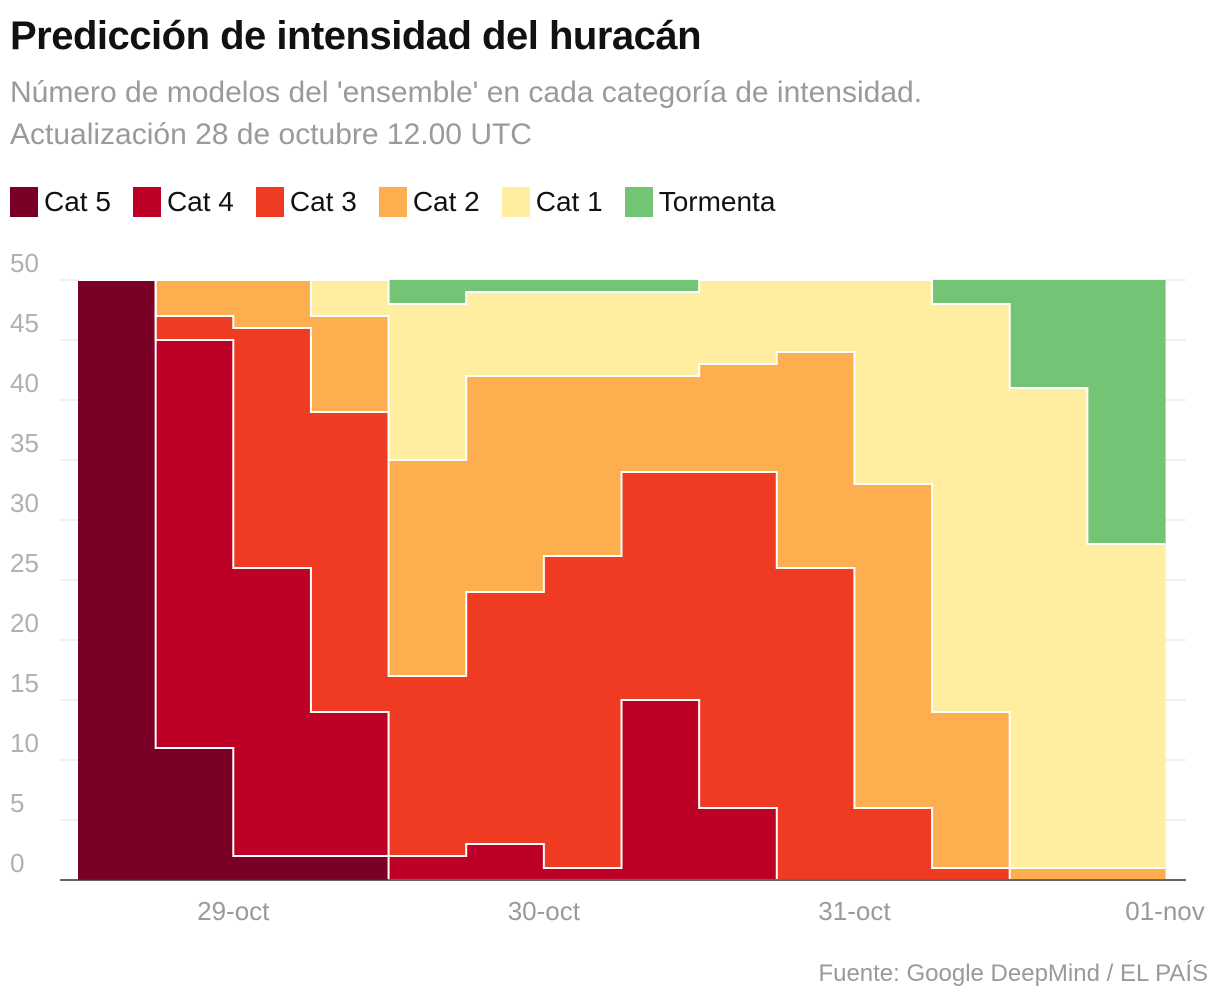 This screenshot has width=1220, height=1006. Describe the element at coordinates (17, 863) in the screenshot. I see `y-tick-label-0: 0` at that location.